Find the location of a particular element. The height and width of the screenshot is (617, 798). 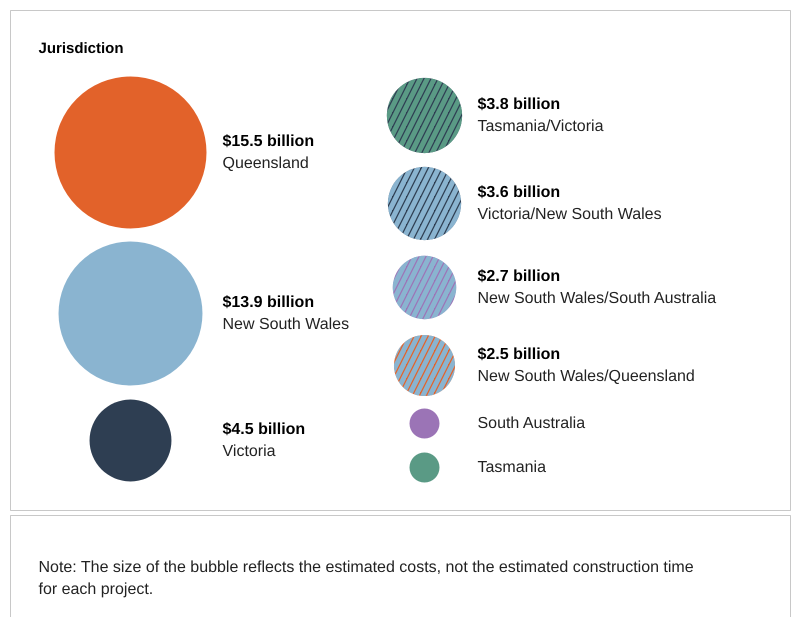

category-label: Tasmania/Victoria is located at coordinates (541, 126).